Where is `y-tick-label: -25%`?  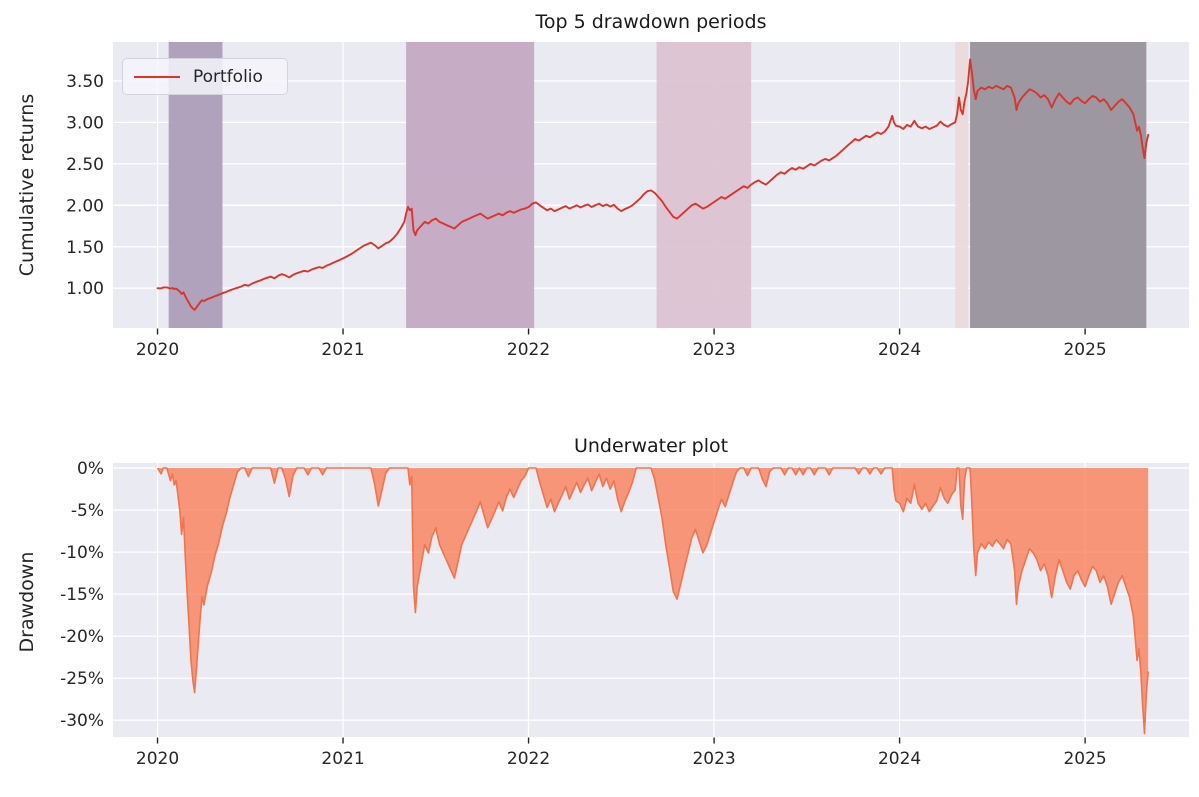 y-tick-label: -25% is located at coordinates (82, 679).